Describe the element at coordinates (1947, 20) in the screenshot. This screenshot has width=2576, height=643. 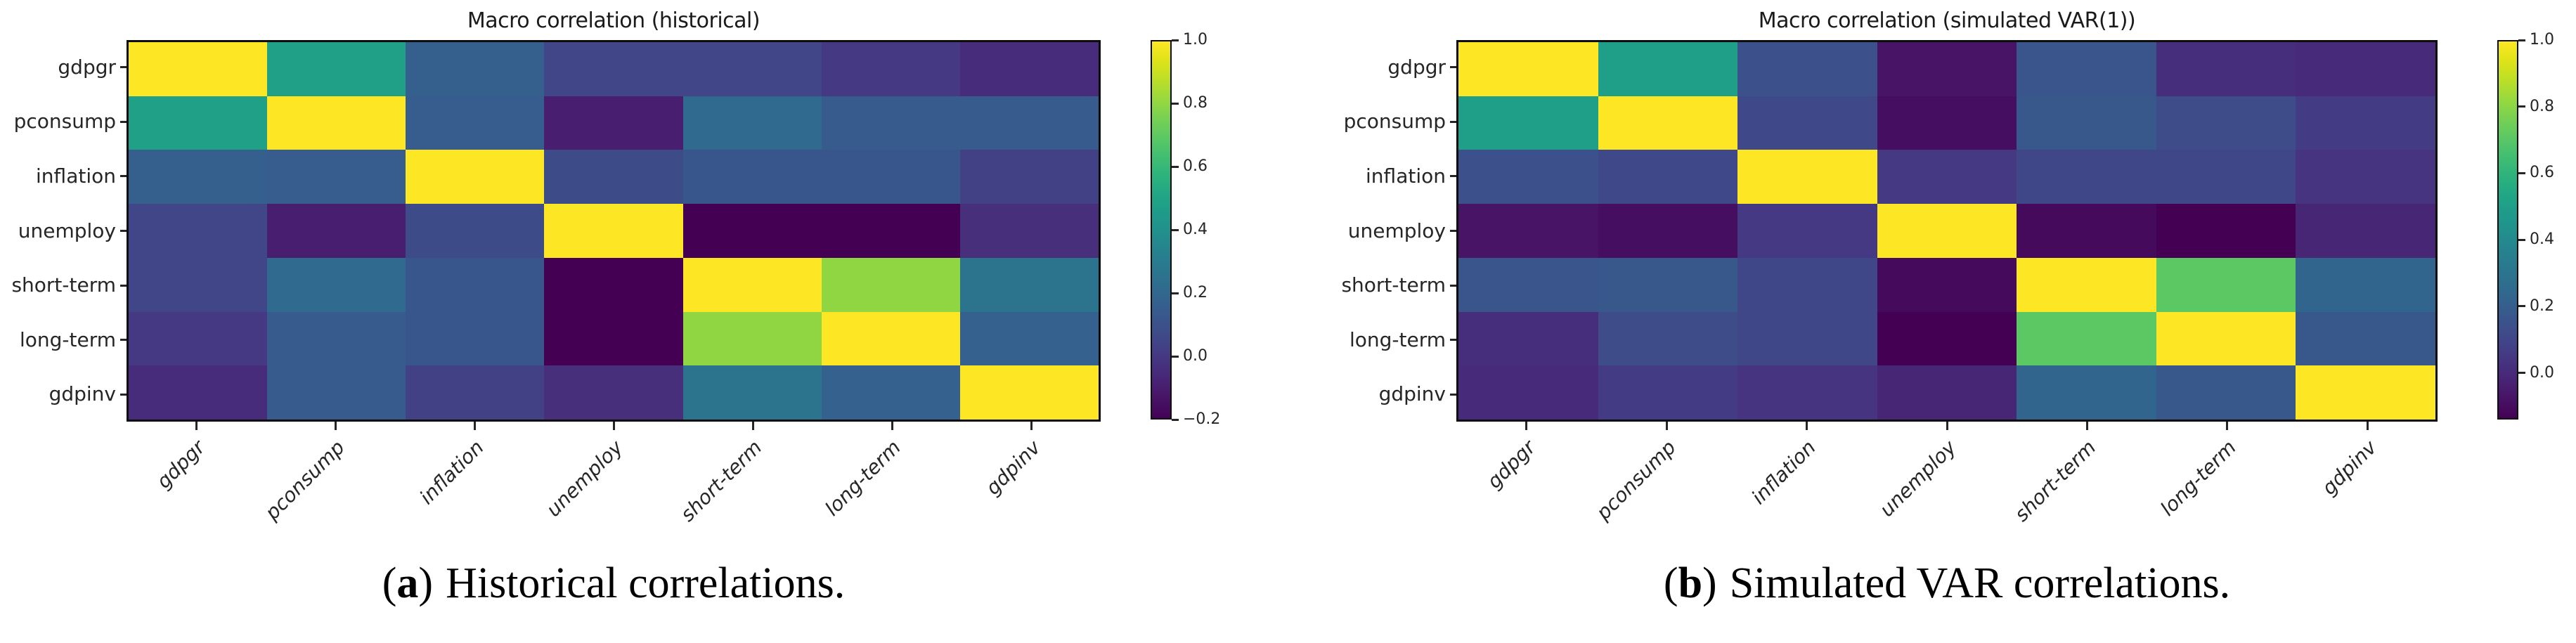
I see `panel-b-title: Macro correlation (simulated VAR(1))` at that location.